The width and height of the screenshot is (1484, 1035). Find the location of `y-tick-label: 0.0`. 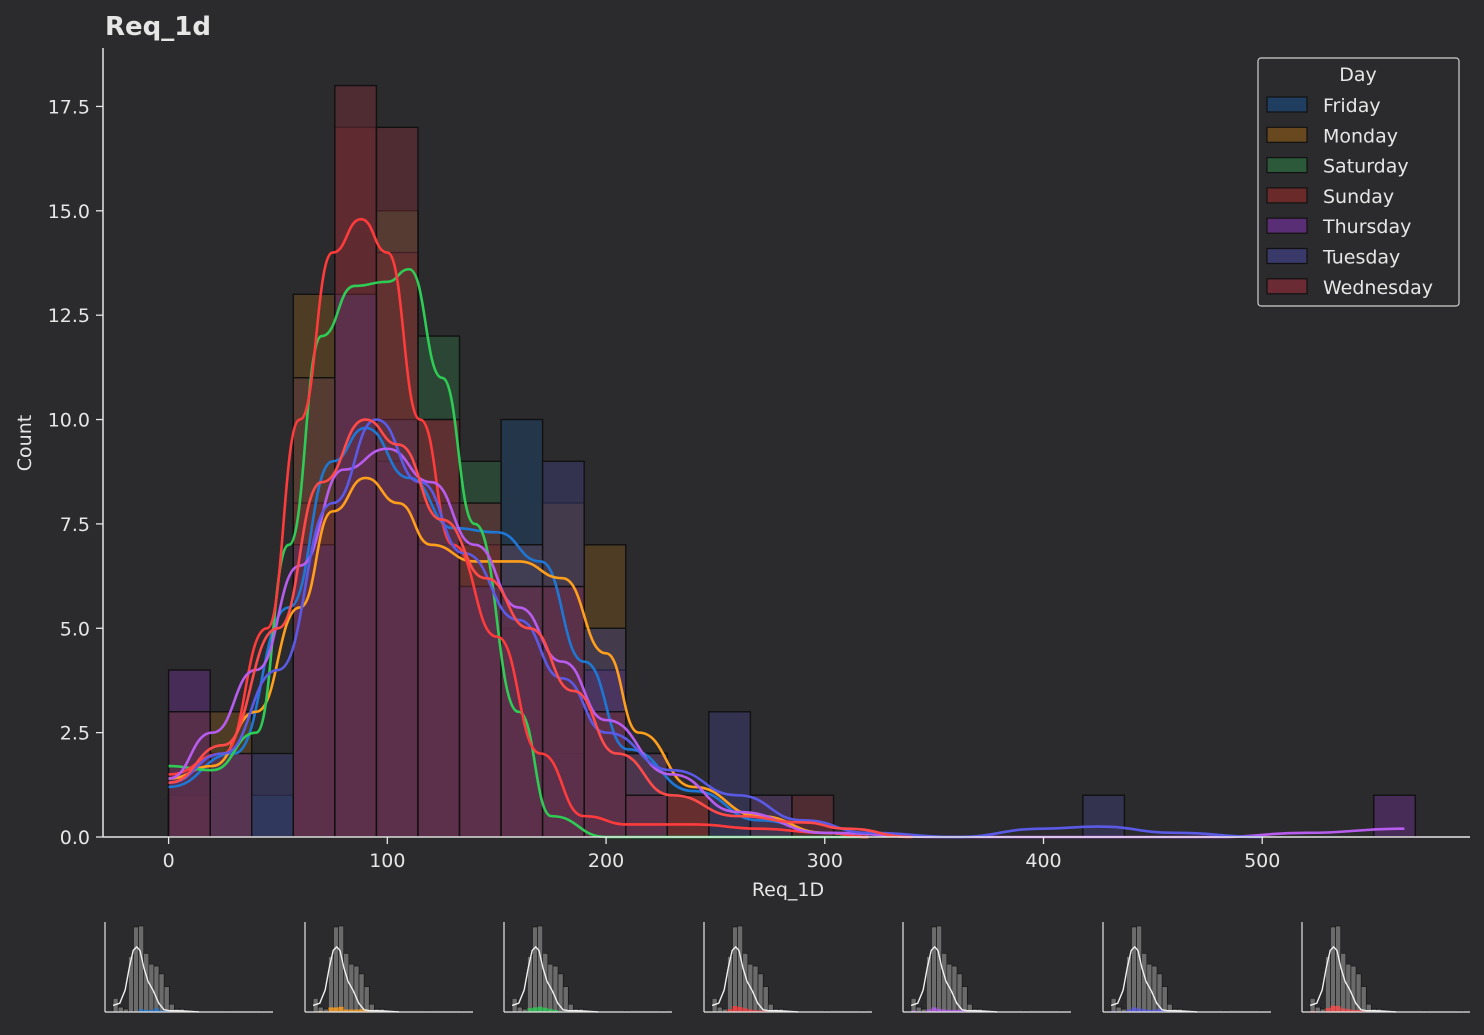

y-tick-label: 0.0 is located at coordinates (75, 838).